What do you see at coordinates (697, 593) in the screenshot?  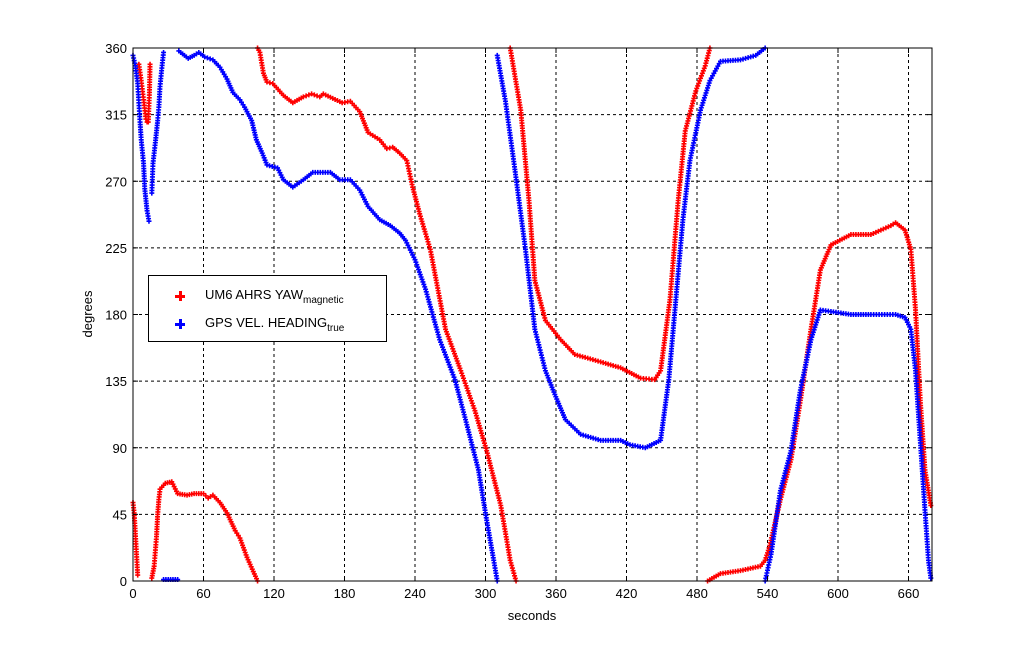 I see `x-tick-label: 480` at bounding box center [697, 593].